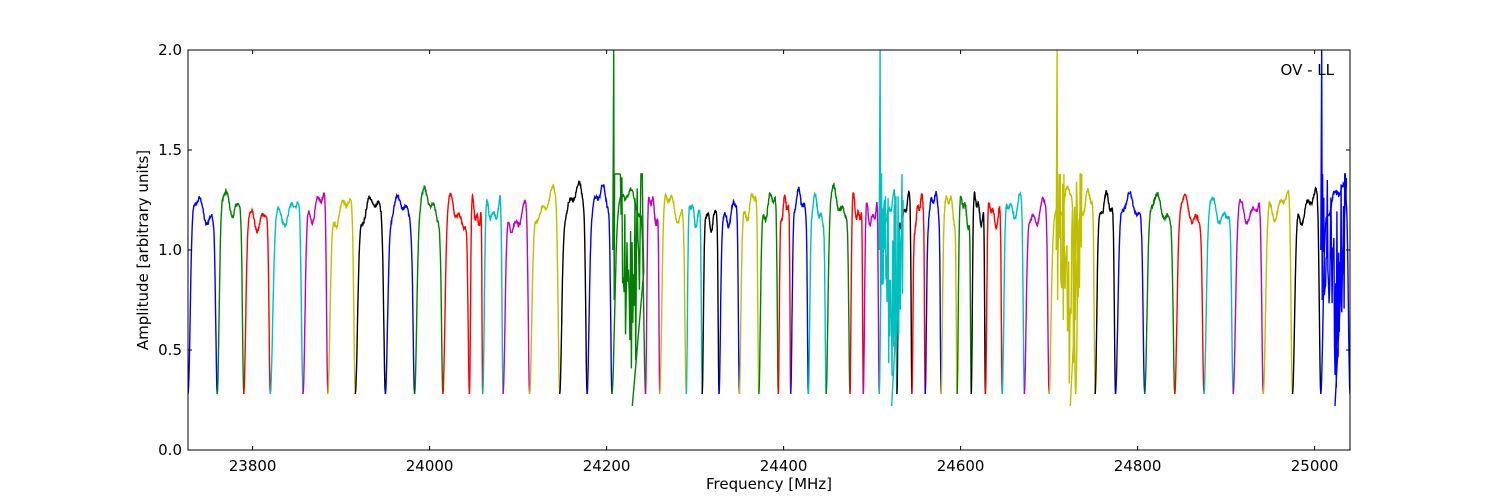  I want to click on x-tick-label: 23800, so click(253, 466).